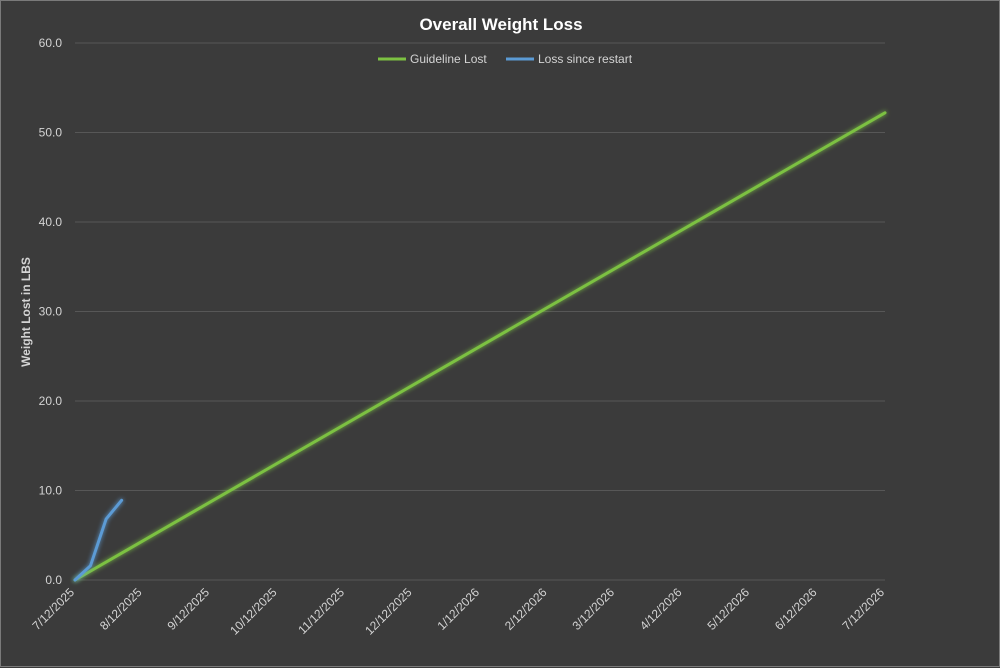  What do you see at coordinates (458, 609) in the screenshot?
I see `x-tick-label: 1/12/2026` at bounding box center [458, 609].